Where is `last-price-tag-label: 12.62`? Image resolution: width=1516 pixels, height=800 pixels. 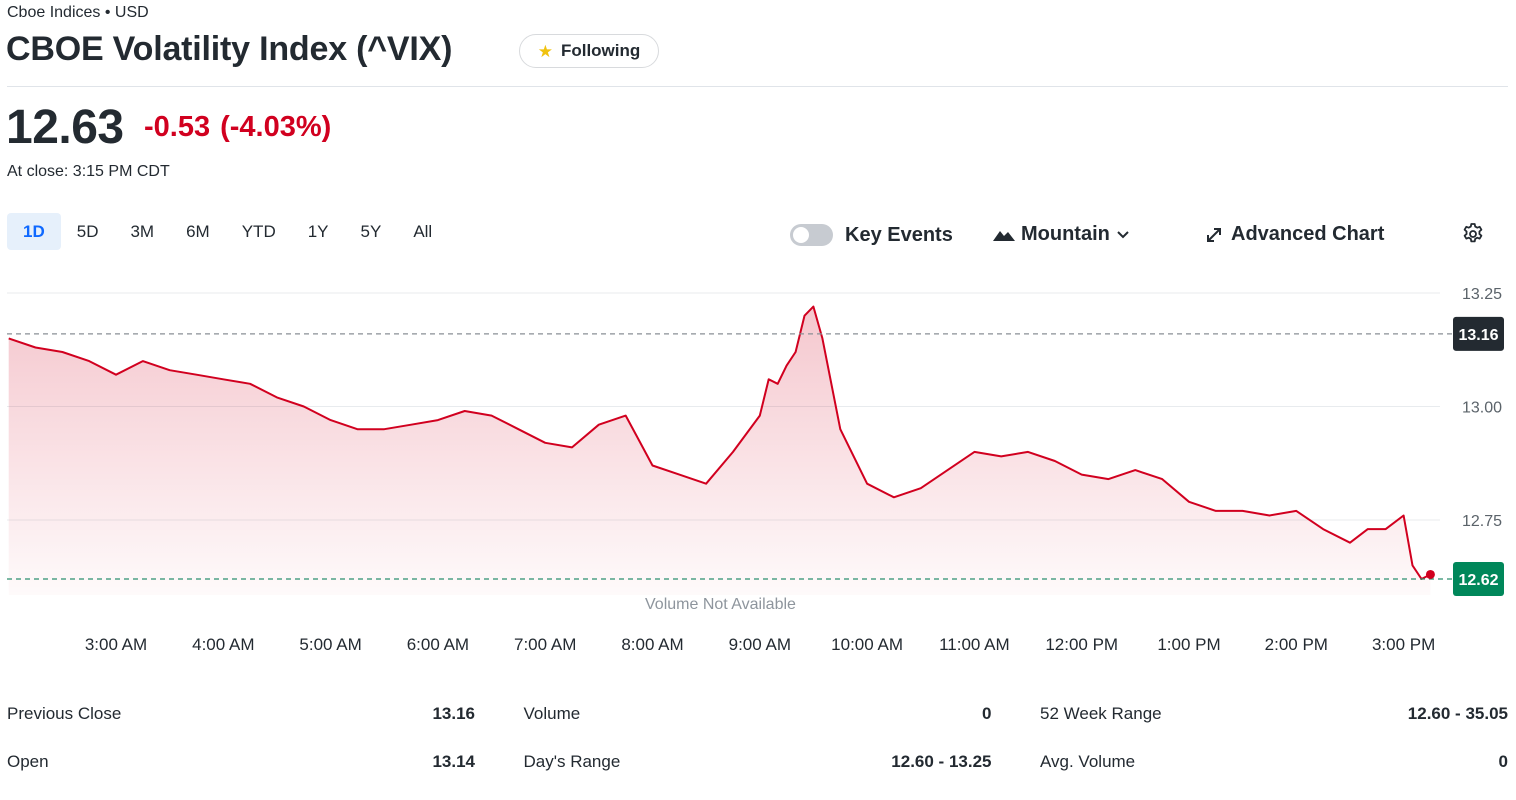
last-price-tag-label: 12.62 is located at coordinates (1478, 580).